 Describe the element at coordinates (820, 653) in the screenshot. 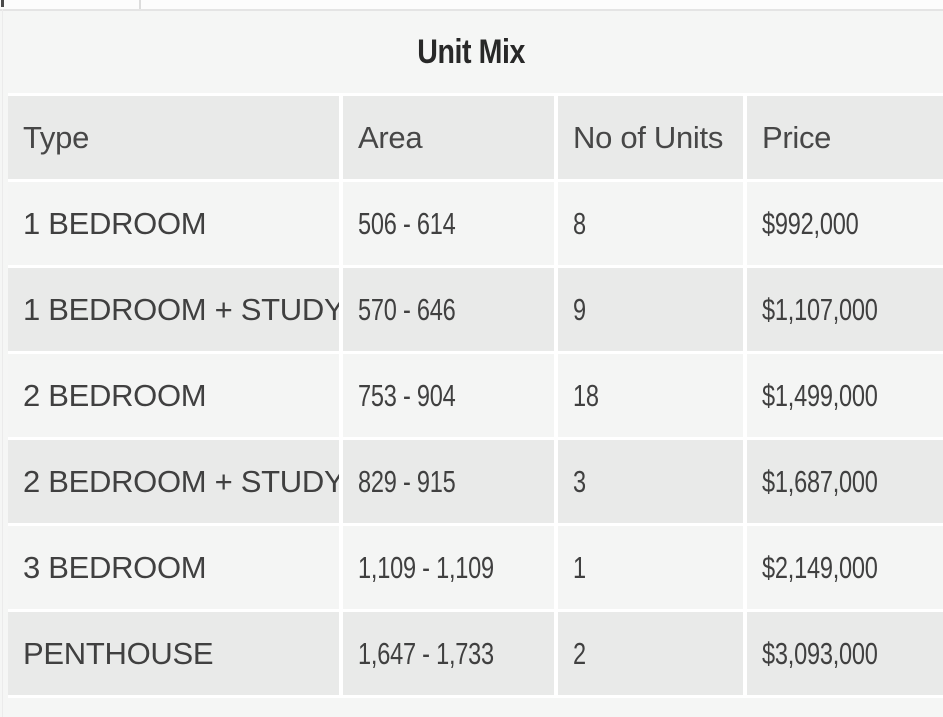

I see `price-value: $3,093,000` at that location.